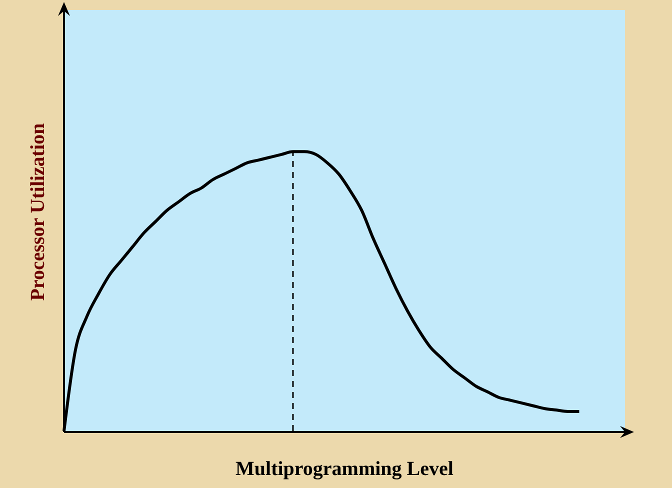 Image resolution: width=672 pixels, height=488 pixels. What do you see at coordinates (344, 469) in the screenshot?
I see `x-axis-title: Multiprogramming Level` at bounding box center [344, 469].